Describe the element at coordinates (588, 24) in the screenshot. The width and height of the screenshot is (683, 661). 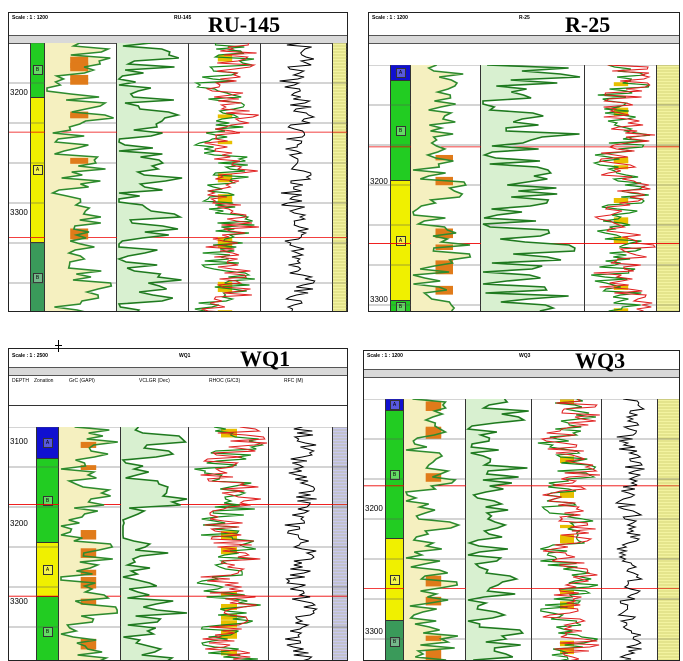
I see `panel-title-r25: R-25` at that location.